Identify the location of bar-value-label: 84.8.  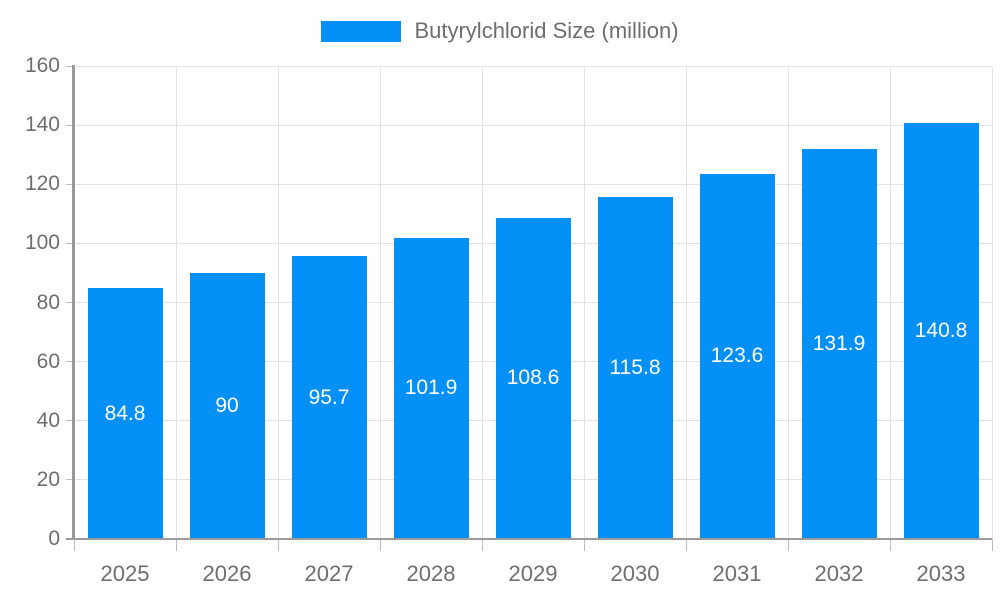
(125, 413).